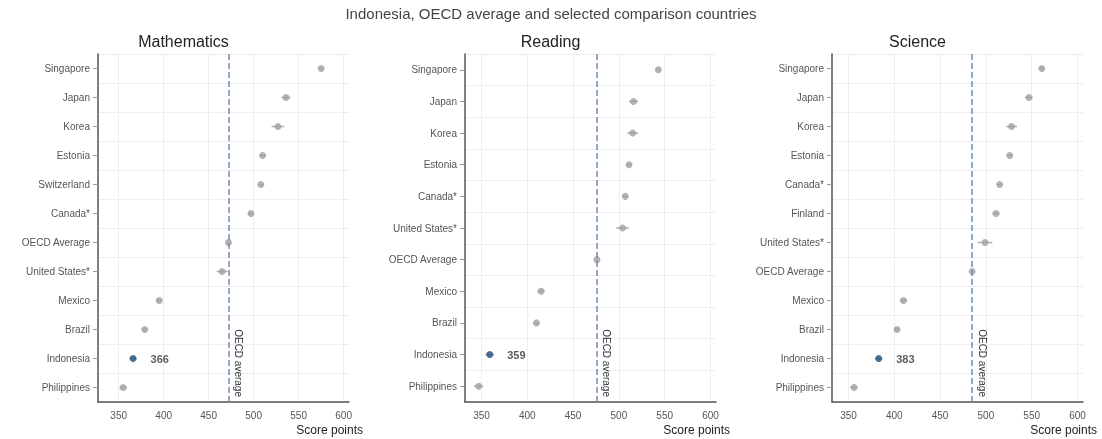 Image resolution: width=1102 pixels, height=439 pixels. I want to click on text: Indonesia, OECD average and selected comparison countries, so click(551, 13).